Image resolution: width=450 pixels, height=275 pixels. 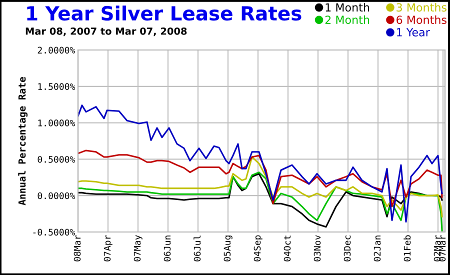 I want to click on x-tick-label: 07Mar, so click(x=442, y=248).